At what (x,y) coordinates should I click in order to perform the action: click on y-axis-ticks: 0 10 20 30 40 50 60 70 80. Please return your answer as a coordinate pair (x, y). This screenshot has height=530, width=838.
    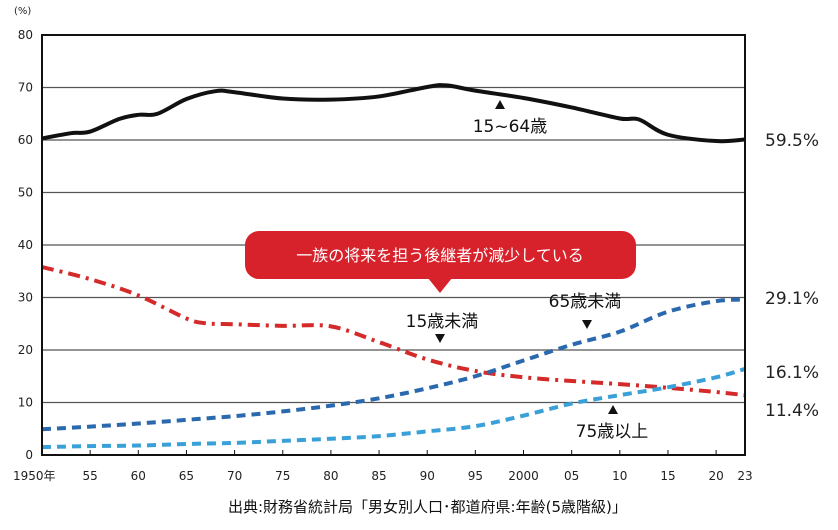
    Looking at the image, I should click on (25, 245).